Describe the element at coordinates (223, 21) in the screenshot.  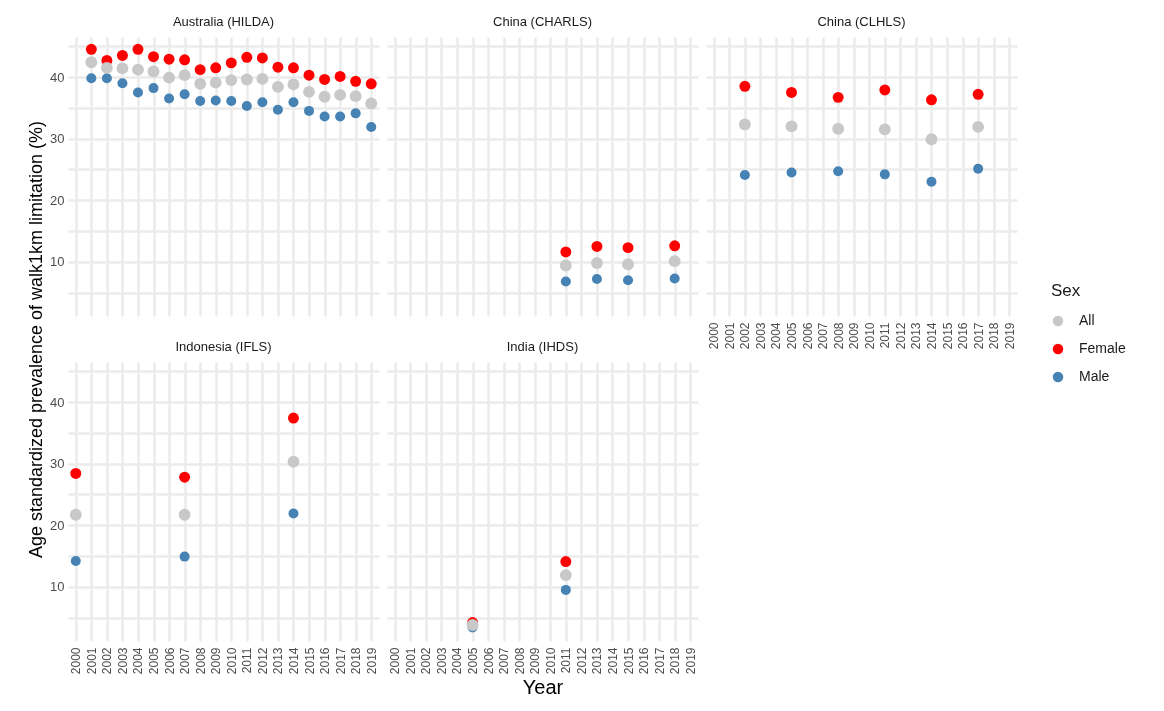
I see `chart-title: Australia (HILDA)` at that location.